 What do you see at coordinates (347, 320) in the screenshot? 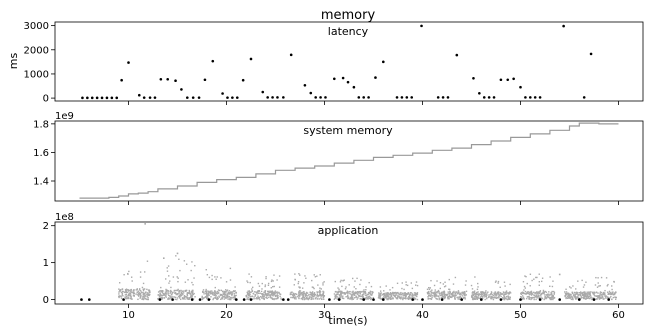
I see `x-axis-label: time(s)` at bounding box center [347, 320].